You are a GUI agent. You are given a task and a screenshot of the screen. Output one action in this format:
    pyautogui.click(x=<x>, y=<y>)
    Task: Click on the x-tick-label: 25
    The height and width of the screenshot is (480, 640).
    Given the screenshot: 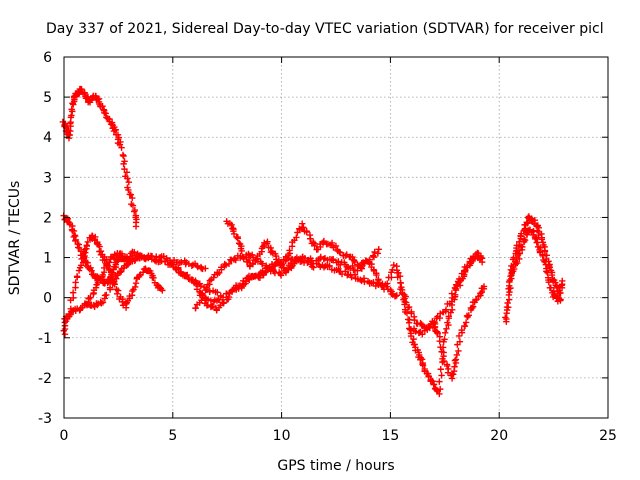 What is the action you would take?
    pyautogui.click(x=608, y=436)
    